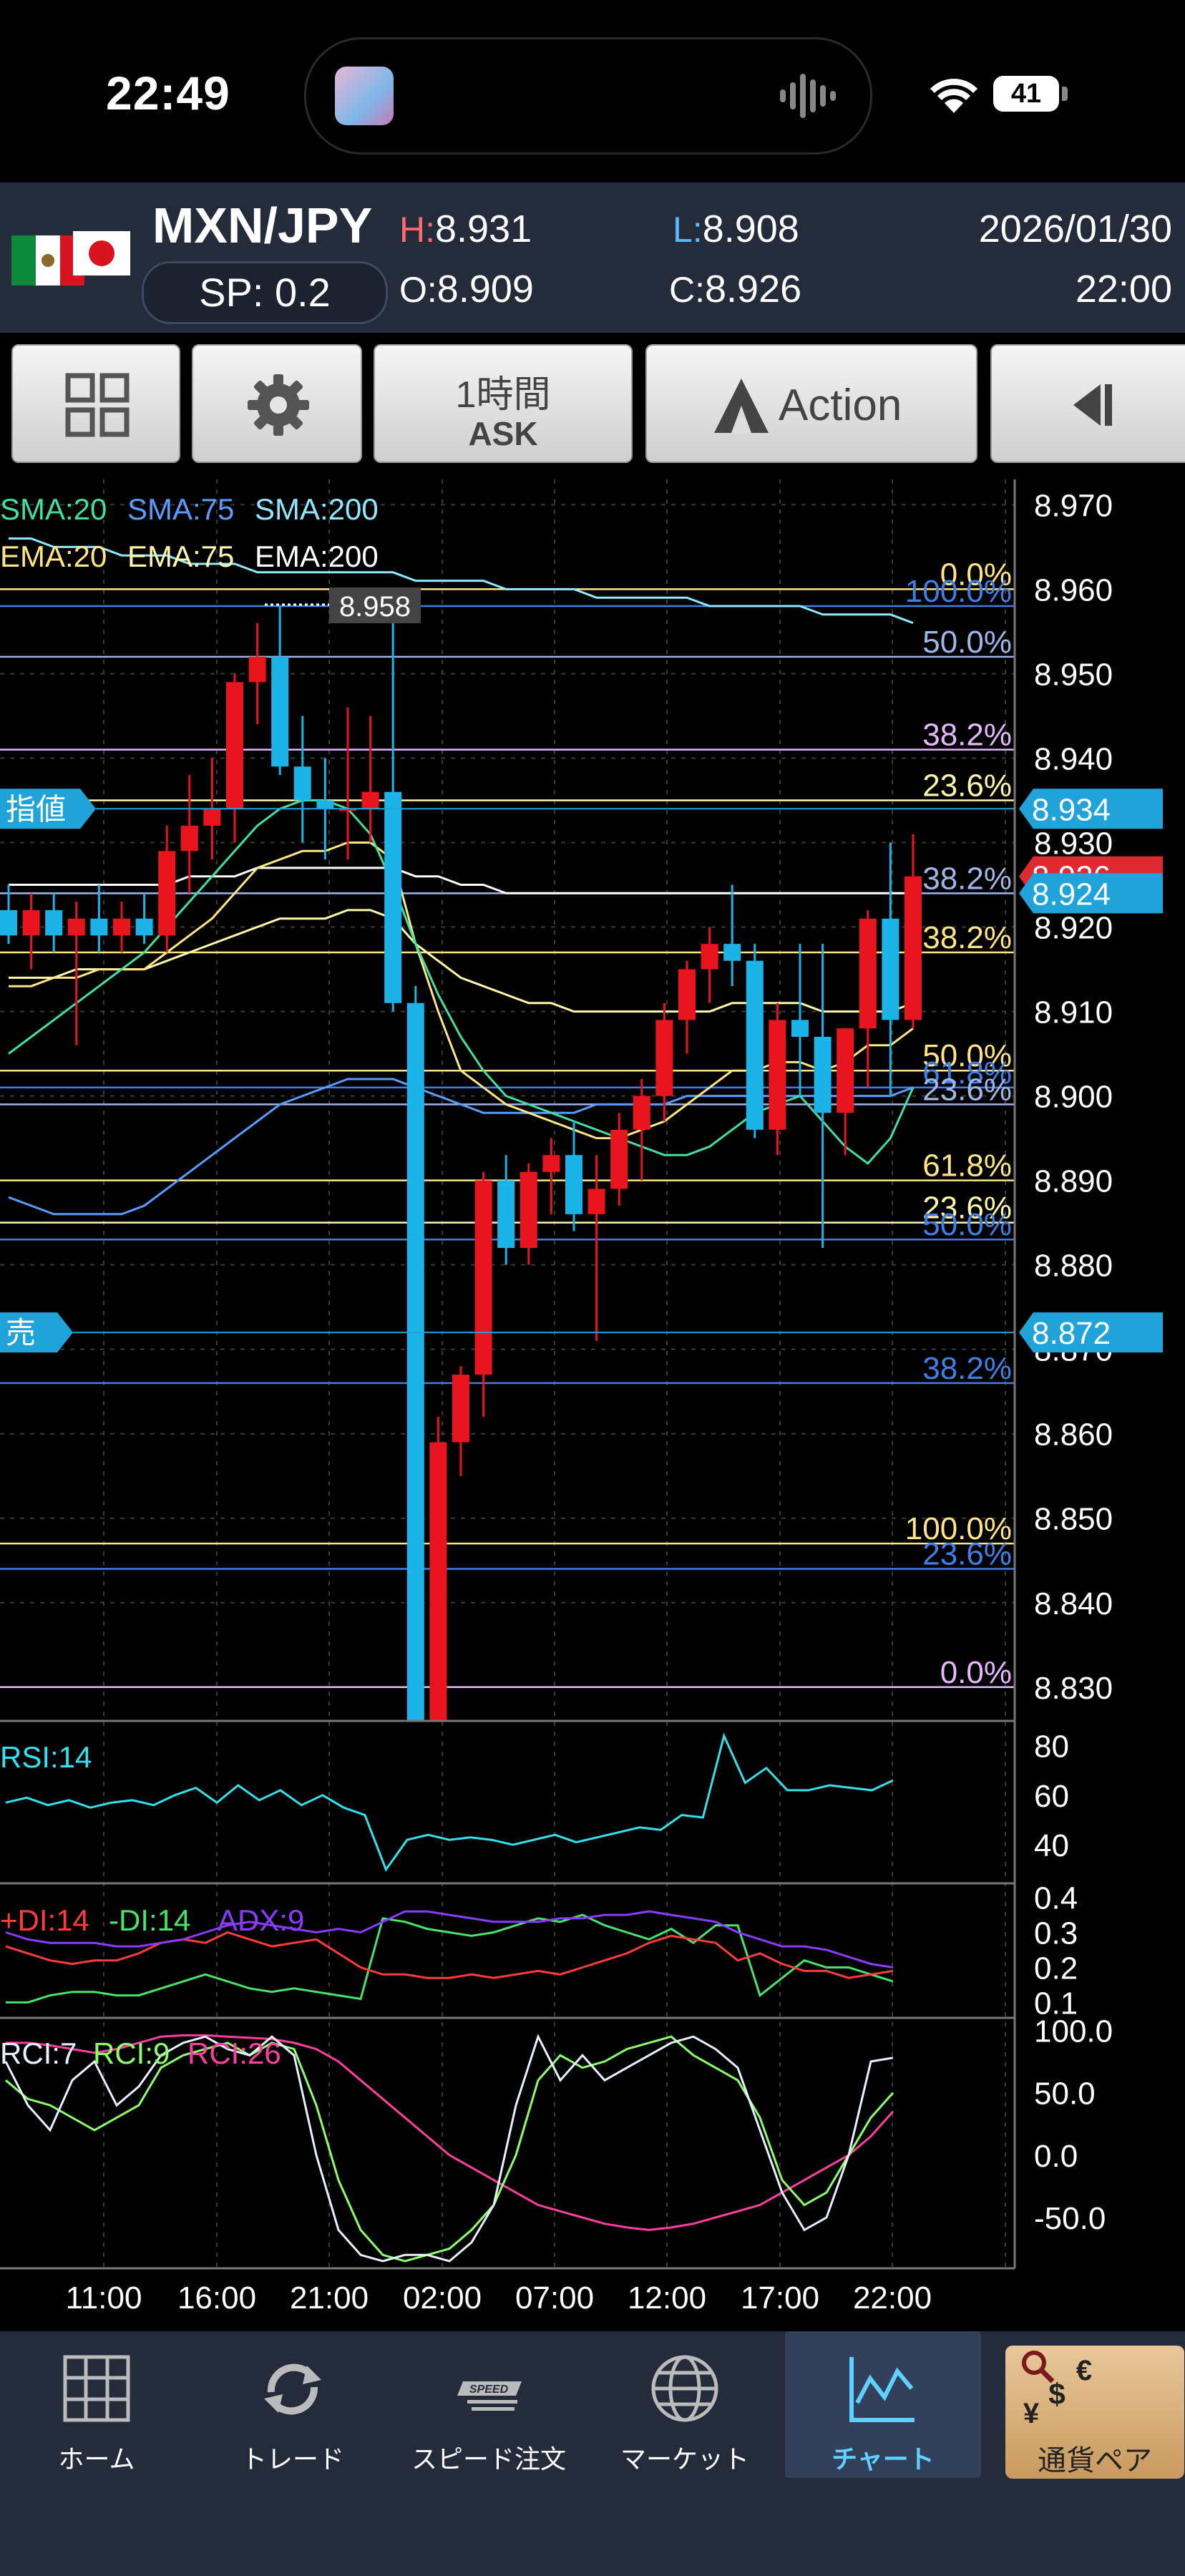 This screenshot has width=1185, height=2576. Describe the element at coordinates (1056, 2156) in the screenshot. I see `panel-tick-label: 0.0` at that location.